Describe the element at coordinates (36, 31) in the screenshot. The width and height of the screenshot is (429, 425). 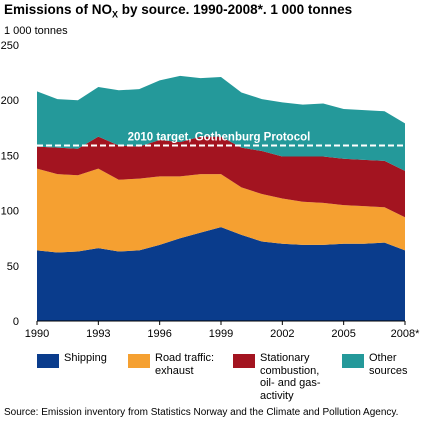
I see `y-axis-unit-label: 1 000 tonnes` at that location.